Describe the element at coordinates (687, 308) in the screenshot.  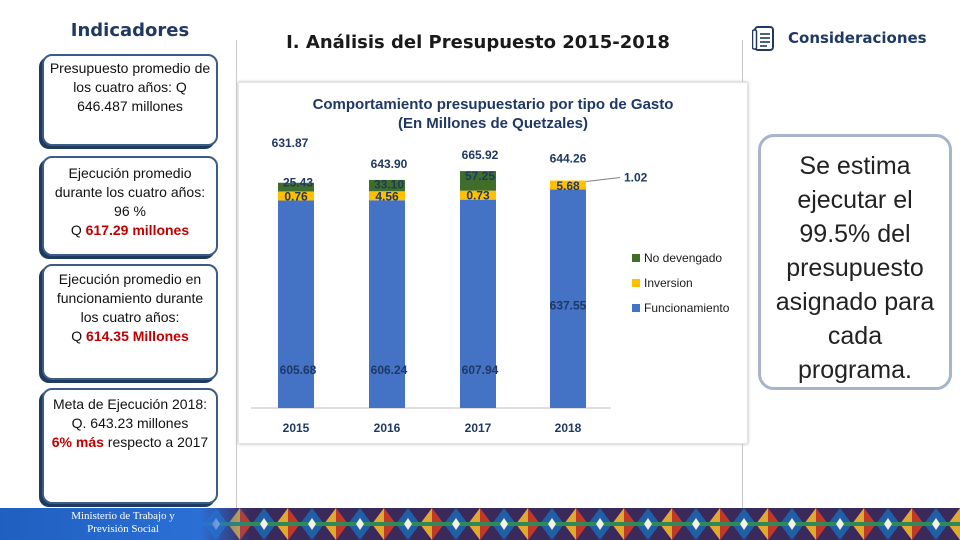
I see `legend-label-funcionamiento: Funcionamiento` at that location.